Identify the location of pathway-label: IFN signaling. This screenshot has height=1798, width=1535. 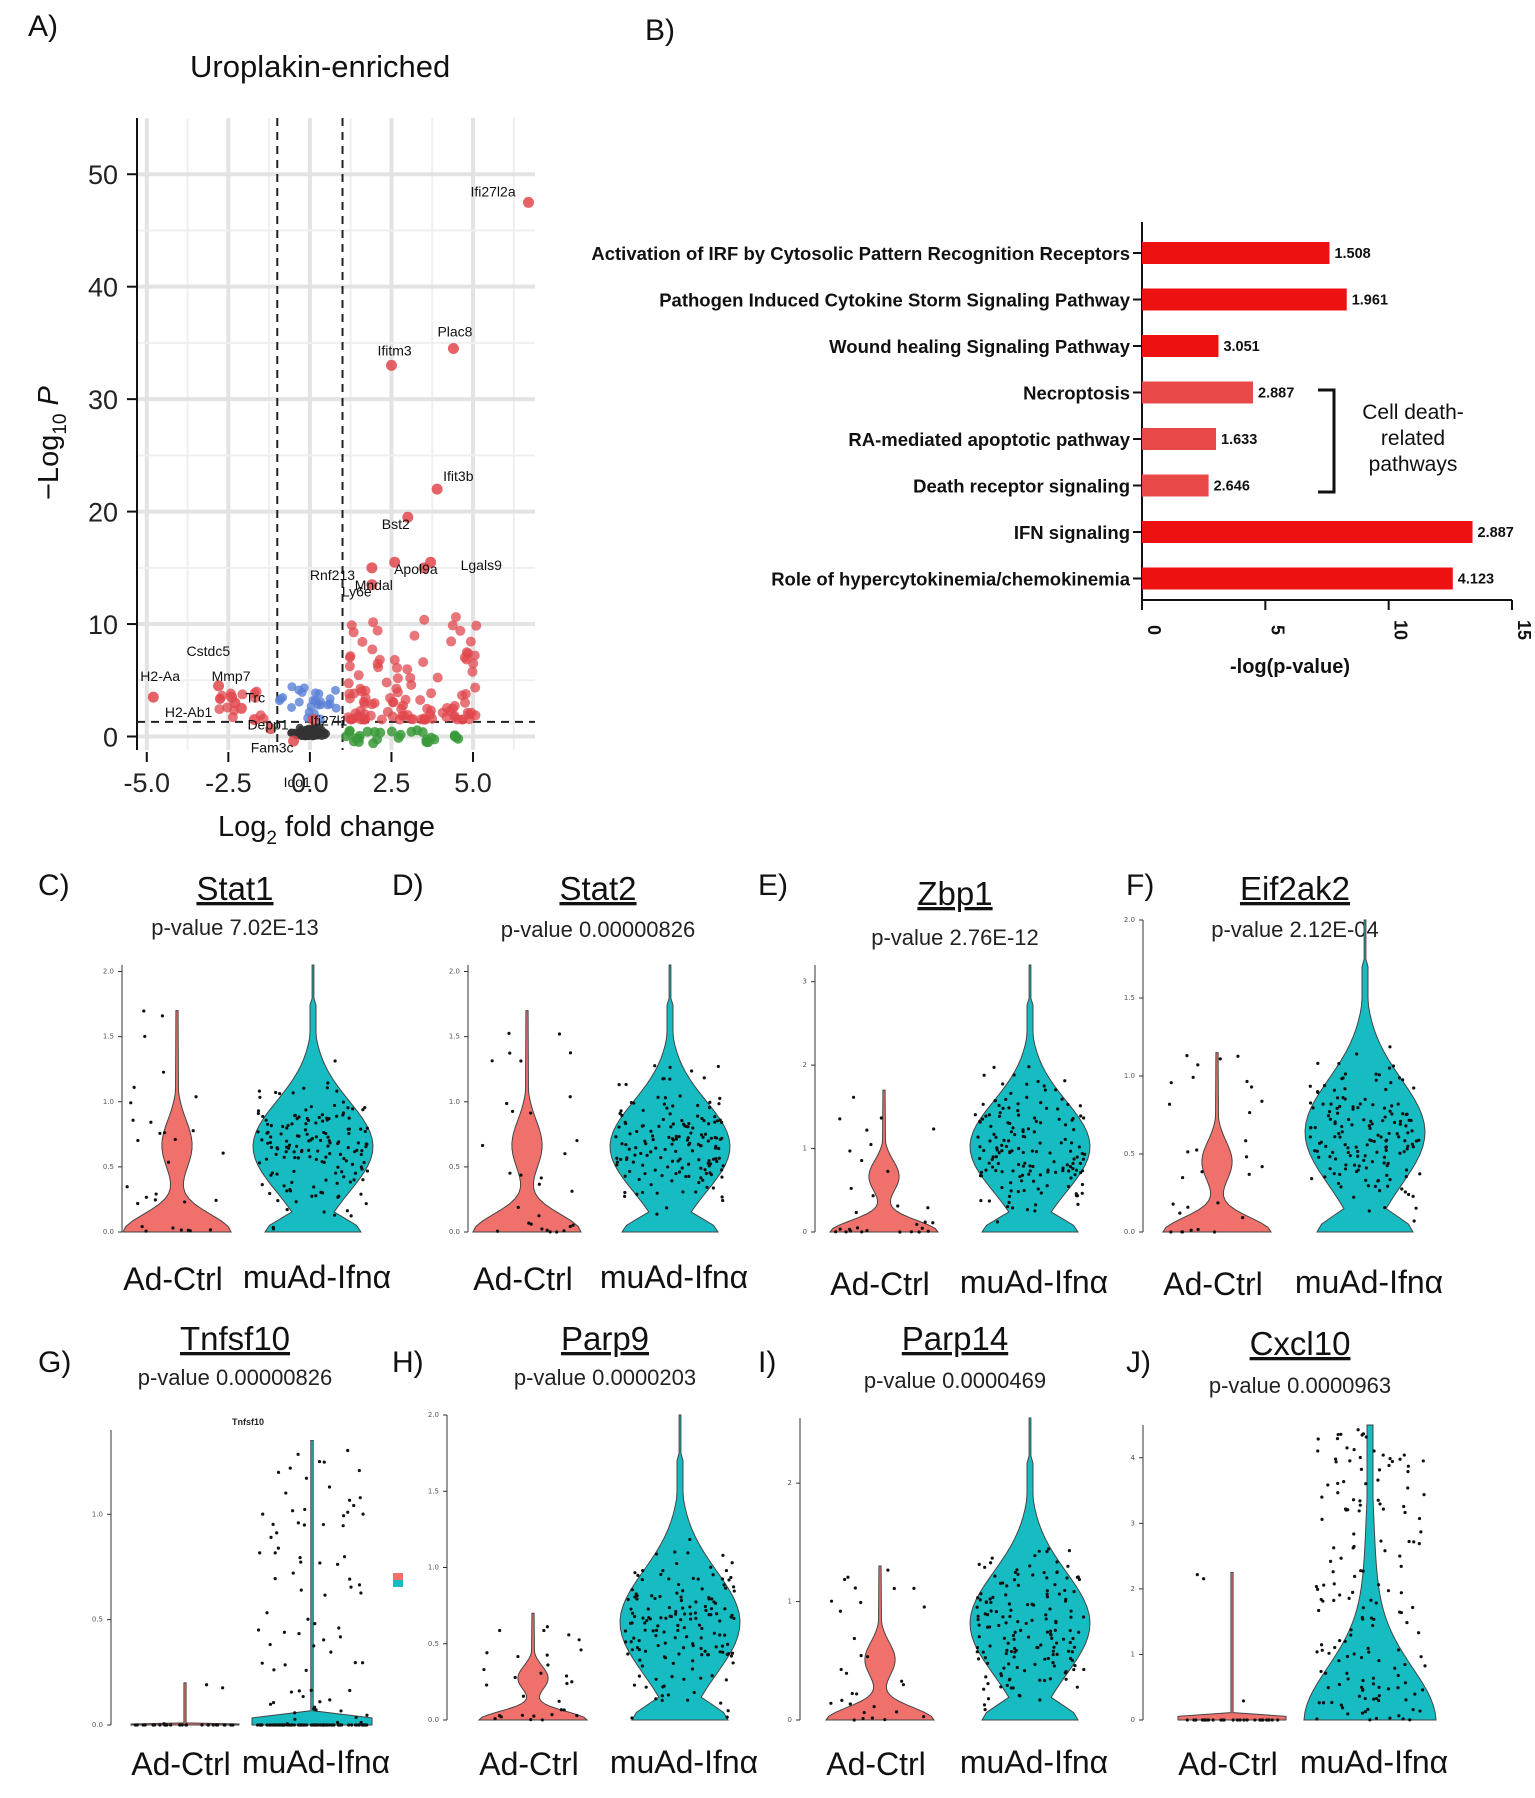
(1072, 532).